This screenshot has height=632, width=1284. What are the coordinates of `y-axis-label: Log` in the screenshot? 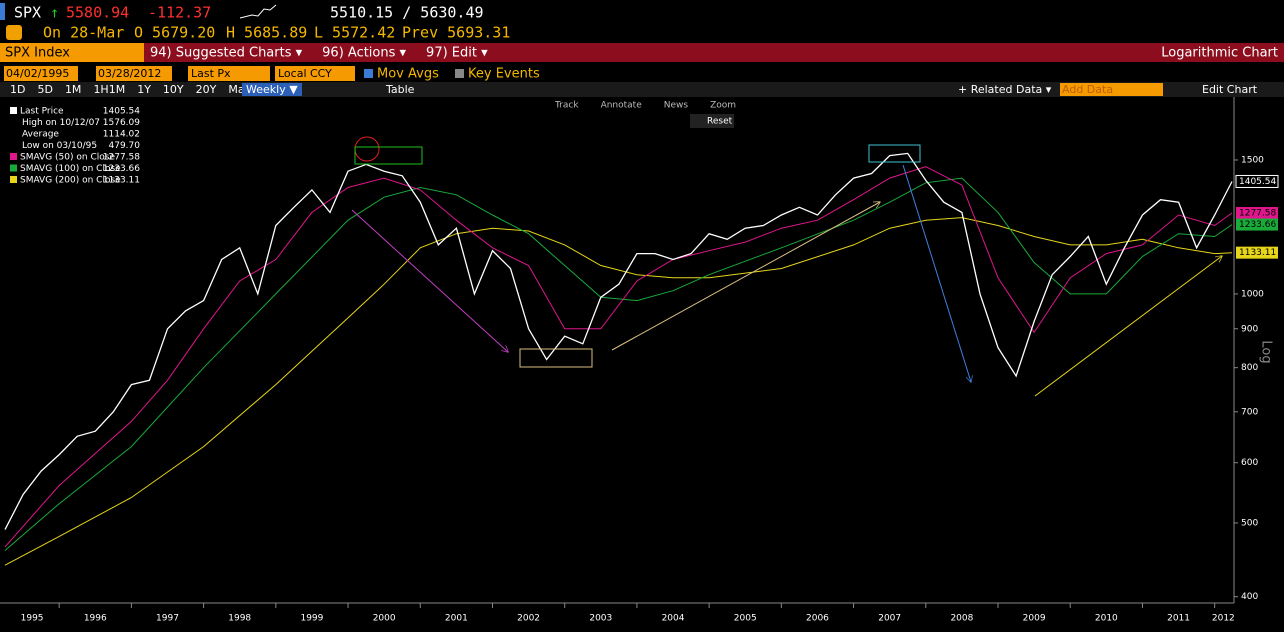 It's located at (1266, 351).